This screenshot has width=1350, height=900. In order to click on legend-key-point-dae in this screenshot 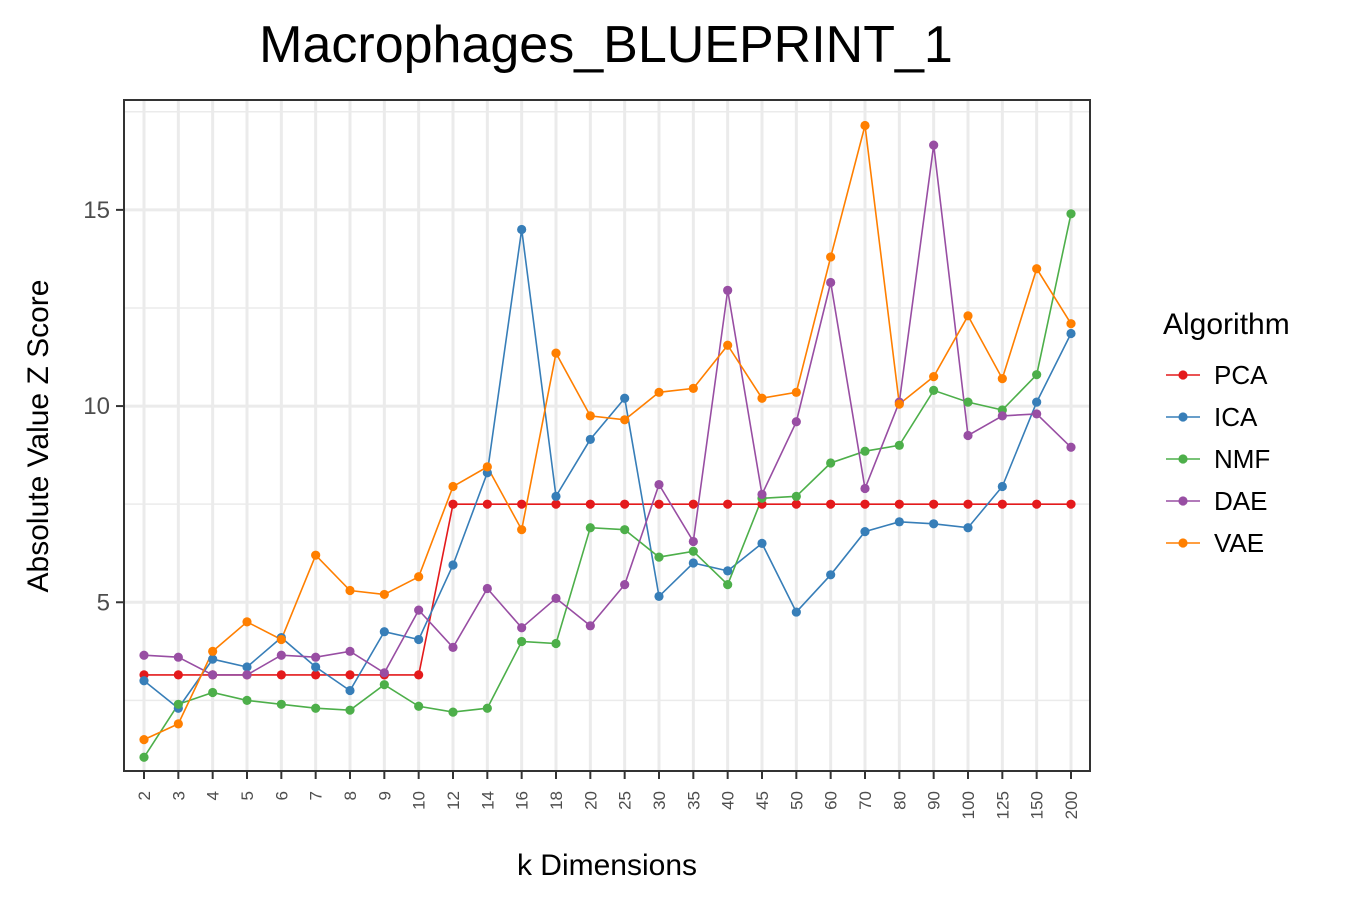, I will do `click(1183, 501)`.